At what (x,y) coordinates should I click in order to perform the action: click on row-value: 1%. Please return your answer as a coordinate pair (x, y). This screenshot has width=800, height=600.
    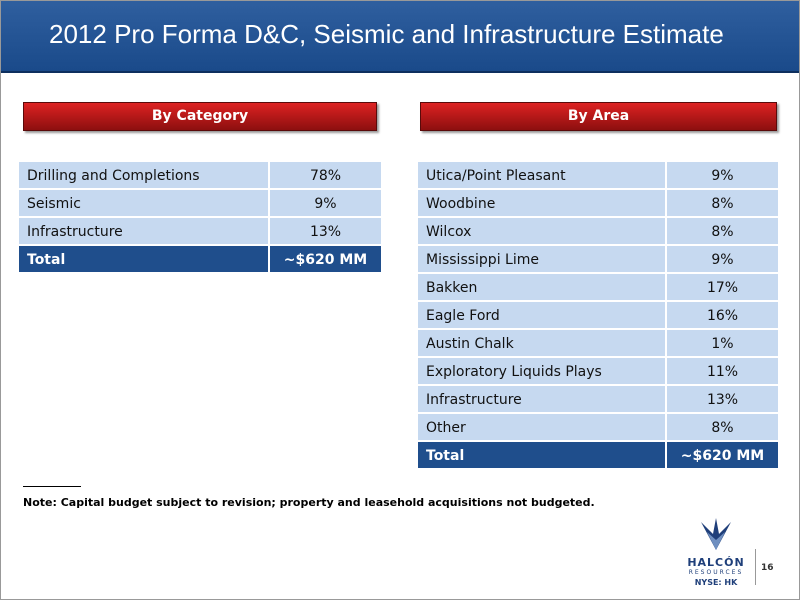
    Looking at the image, I should click on (722, 343).